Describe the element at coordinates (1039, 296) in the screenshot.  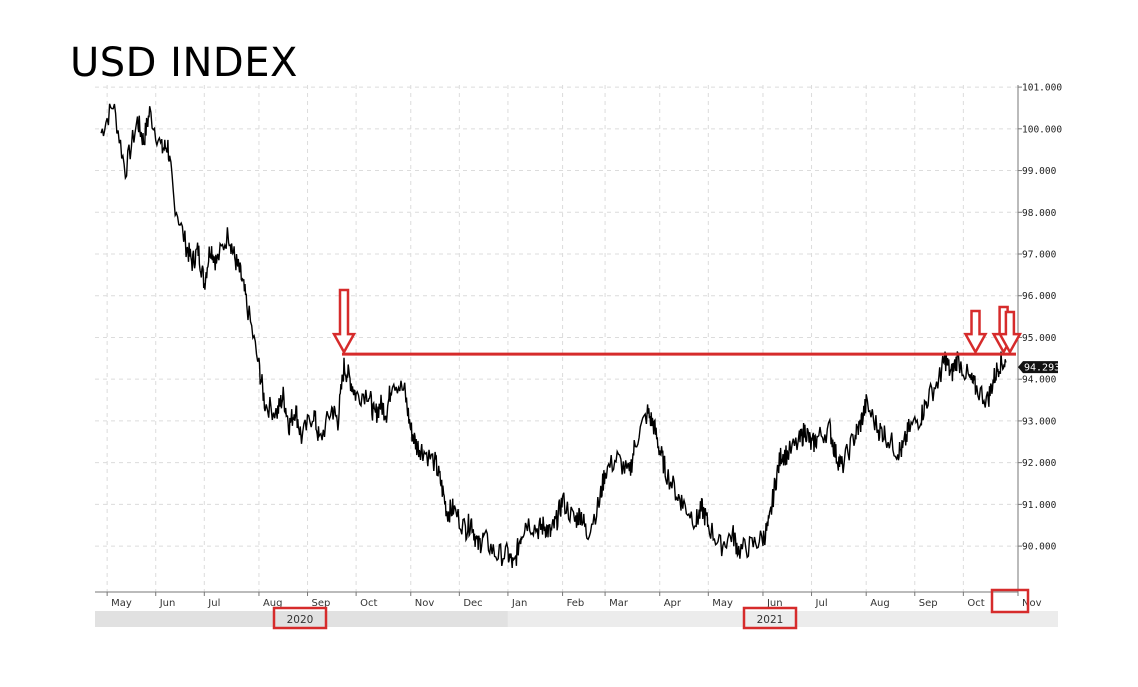
I see `y-tick-label: 96.000` at that location.